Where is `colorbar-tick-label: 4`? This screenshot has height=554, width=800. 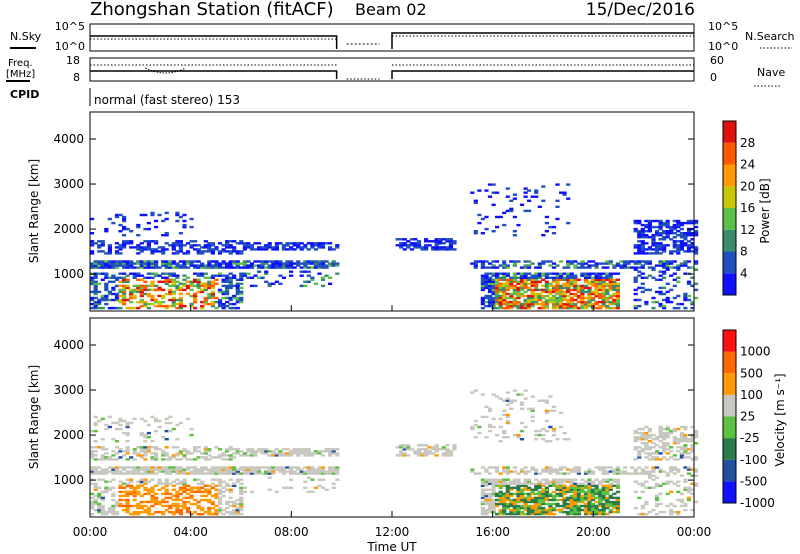 colorbar-tick-label: 4 is located at coordinates (744, 273).